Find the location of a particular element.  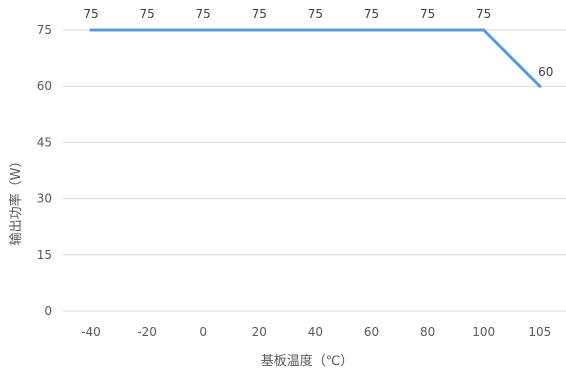

x-tick-label: 80 is located at coordinates (427, 332).